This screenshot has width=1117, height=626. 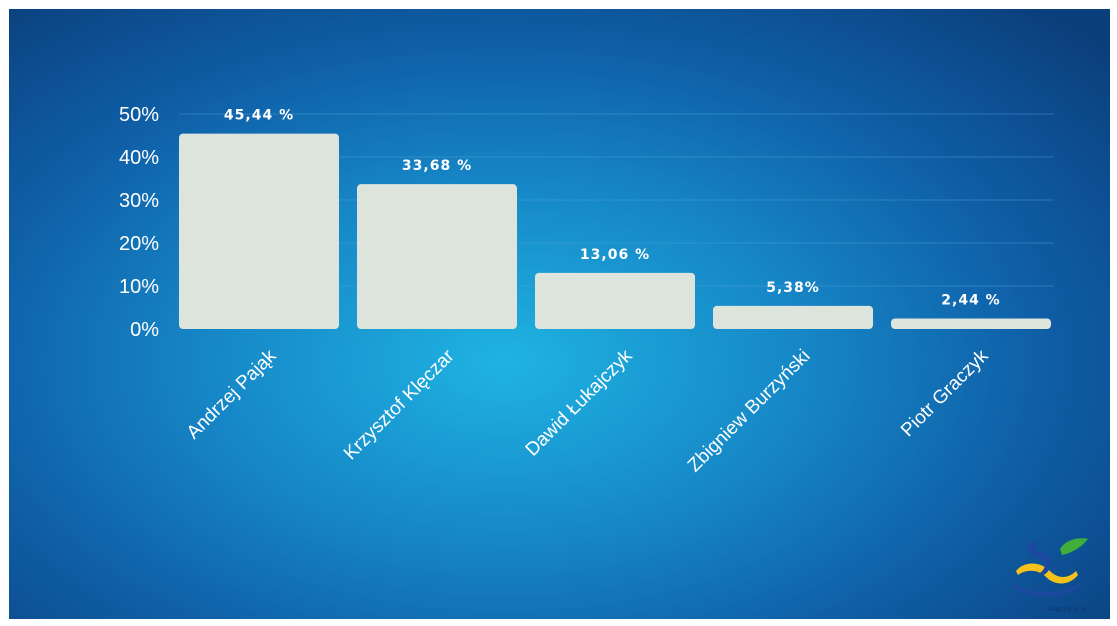 What do you see at coordinates (232, 394) in the screenshot?
I see `x-tick-label: Andrzej Pająk` at bounding box center [232, 394].